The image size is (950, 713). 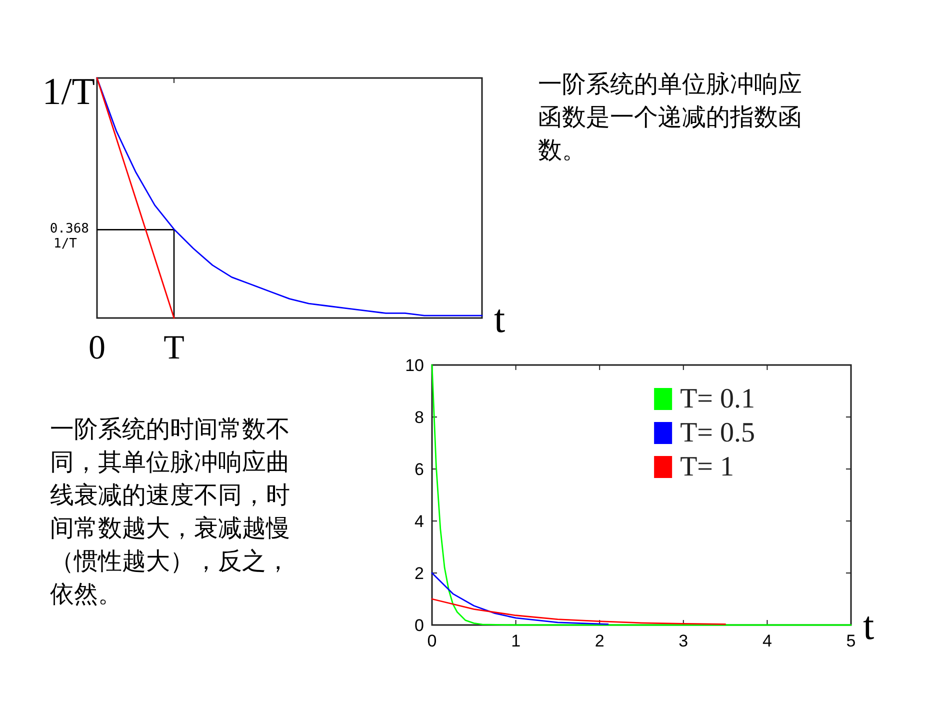 What do you see at coordinates (599, 641) in the screenshot?
I see `x-tick-label: 2` at bounding box center [599, 641].